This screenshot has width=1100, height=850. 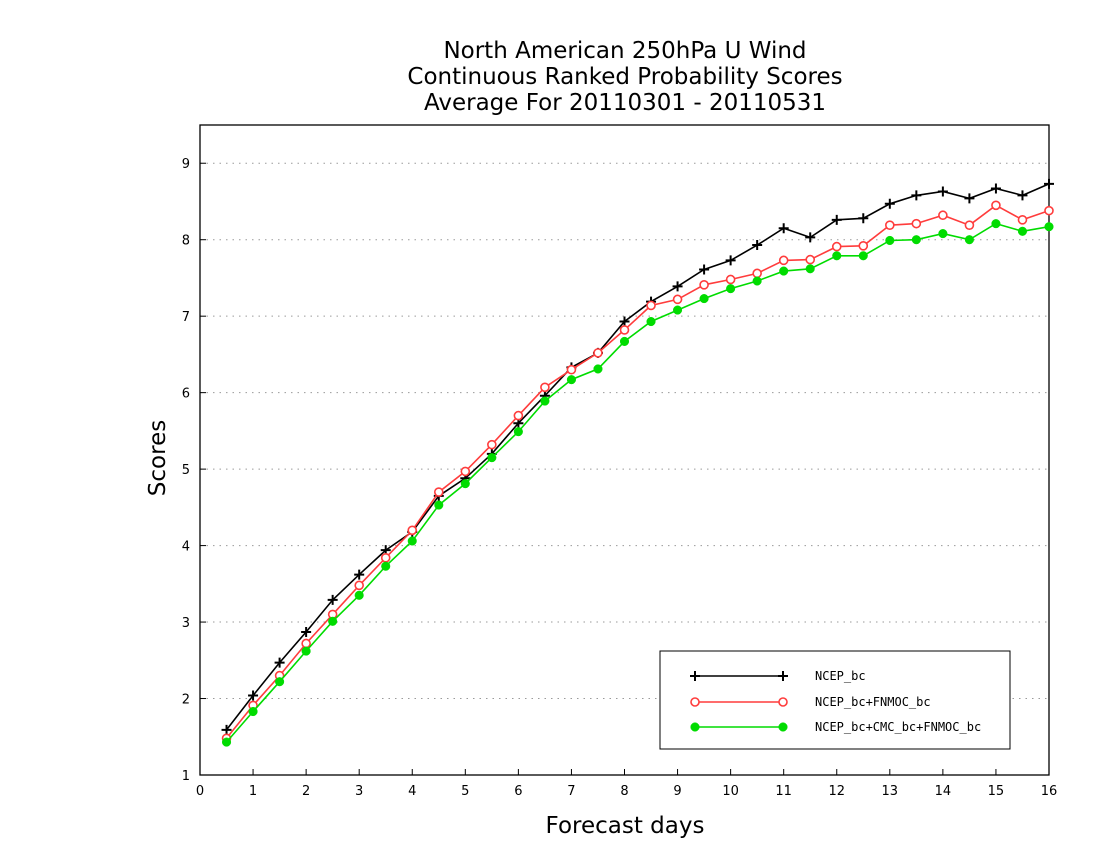 I want to click on y-tick-label: 8, so click(x=186, y=241).